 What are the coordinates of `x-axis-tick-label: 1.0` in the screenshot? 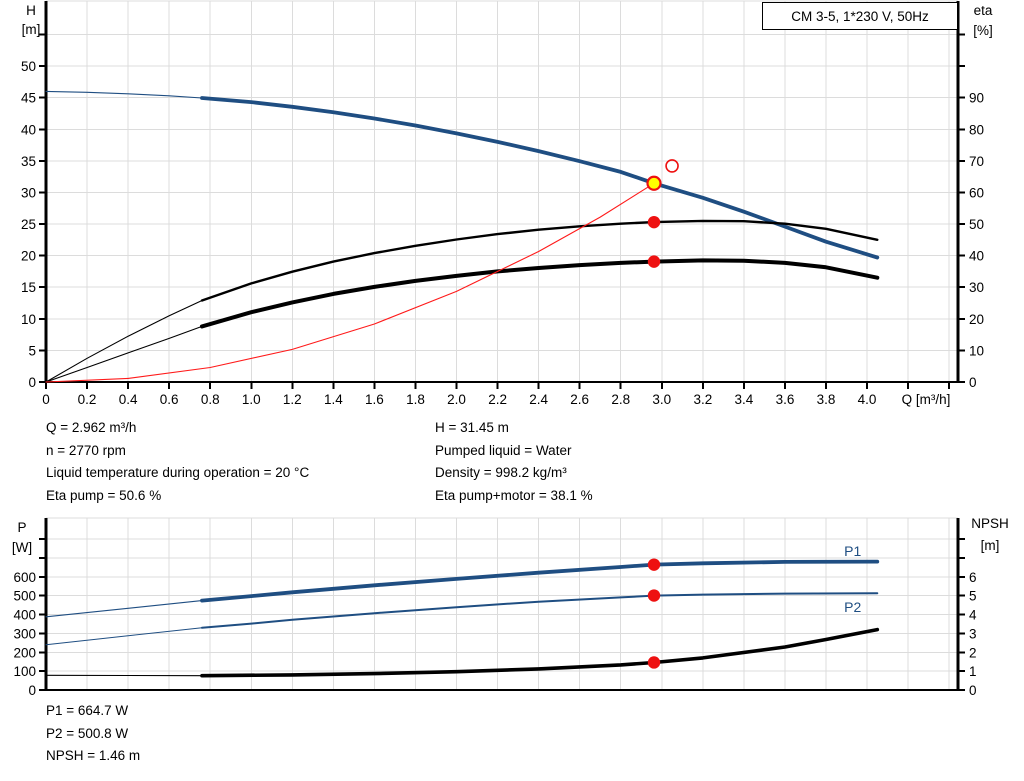 It's located at (251, 399).